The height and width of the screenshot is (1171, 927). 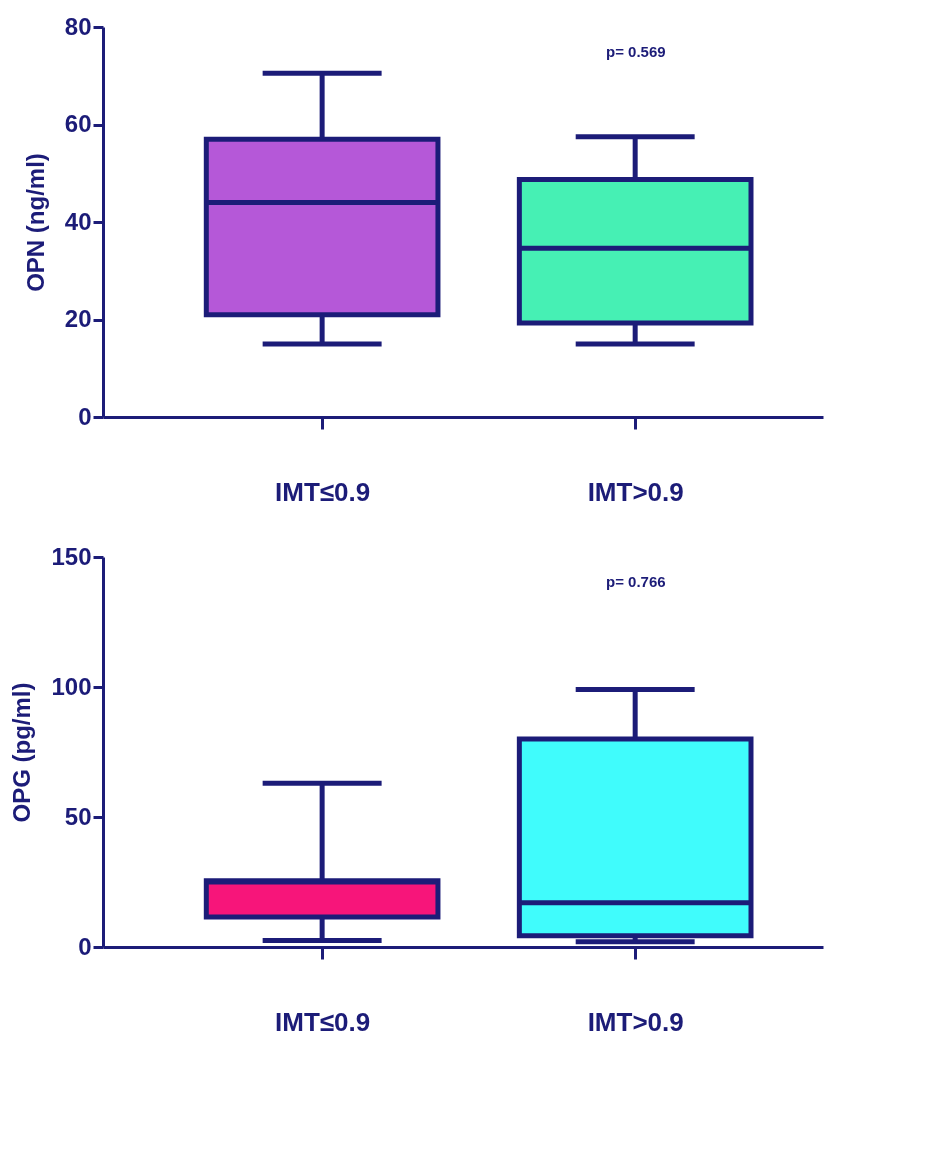 I want to click on annotation: p= 0.569, so click(x=635, y=51).